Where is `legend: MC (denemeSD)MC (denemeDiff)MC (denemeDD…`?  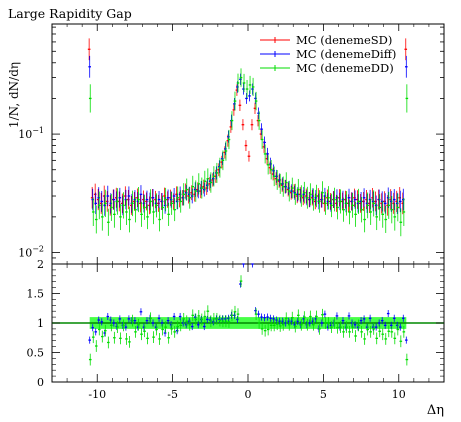 legend: MC (denemeSD)MC (denemeDiff)MC (denemeDD… is located at coordinates (328, 54).